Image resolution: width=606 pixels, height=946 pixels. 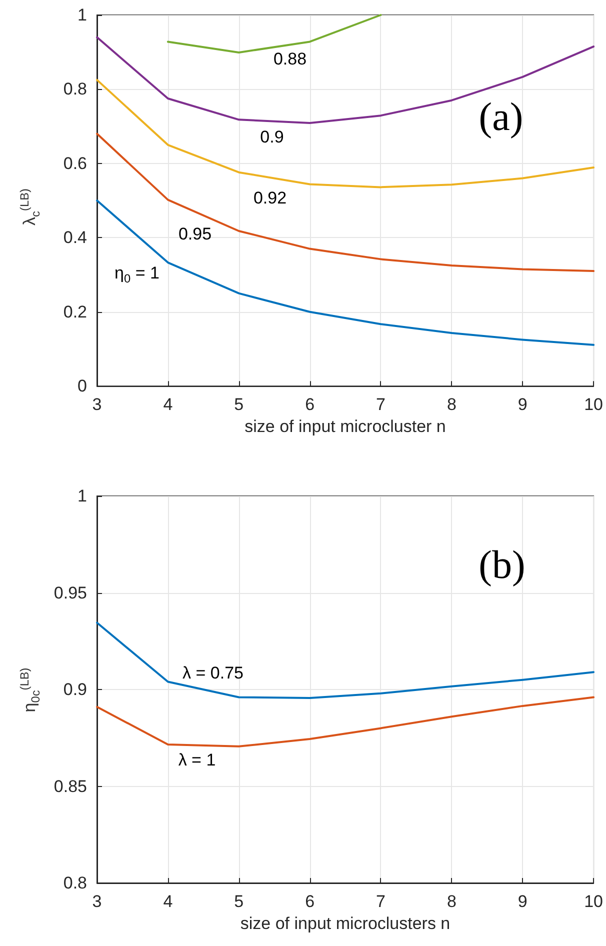 What do you see at coordinates (502, 564) in the screenshot?
I see `annotation: (b)` at bounding box center [502, 564].